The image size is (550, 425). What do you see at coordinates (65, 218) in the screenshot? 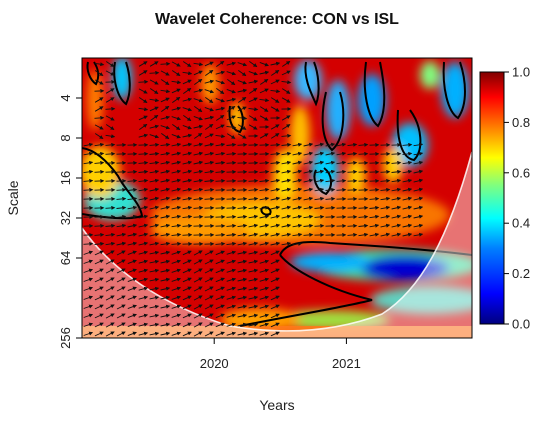
I see `y-tick-label: 32` at bounding box center [65, 218].